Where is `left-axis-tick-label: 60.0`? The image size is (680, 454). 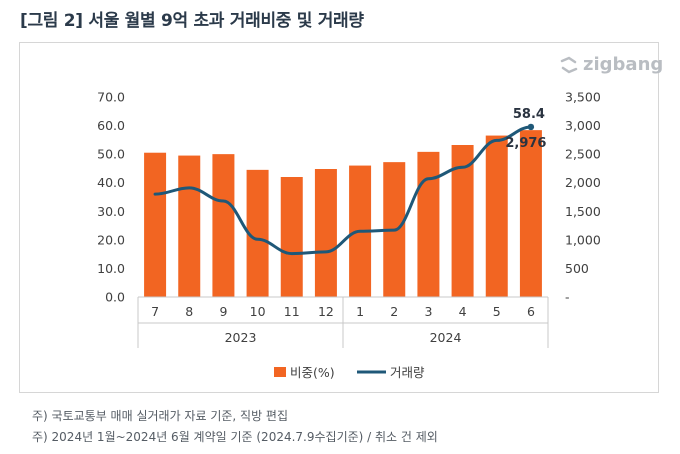
left-axis-tick-label: 60.0 is located at coordinates (111, 125).